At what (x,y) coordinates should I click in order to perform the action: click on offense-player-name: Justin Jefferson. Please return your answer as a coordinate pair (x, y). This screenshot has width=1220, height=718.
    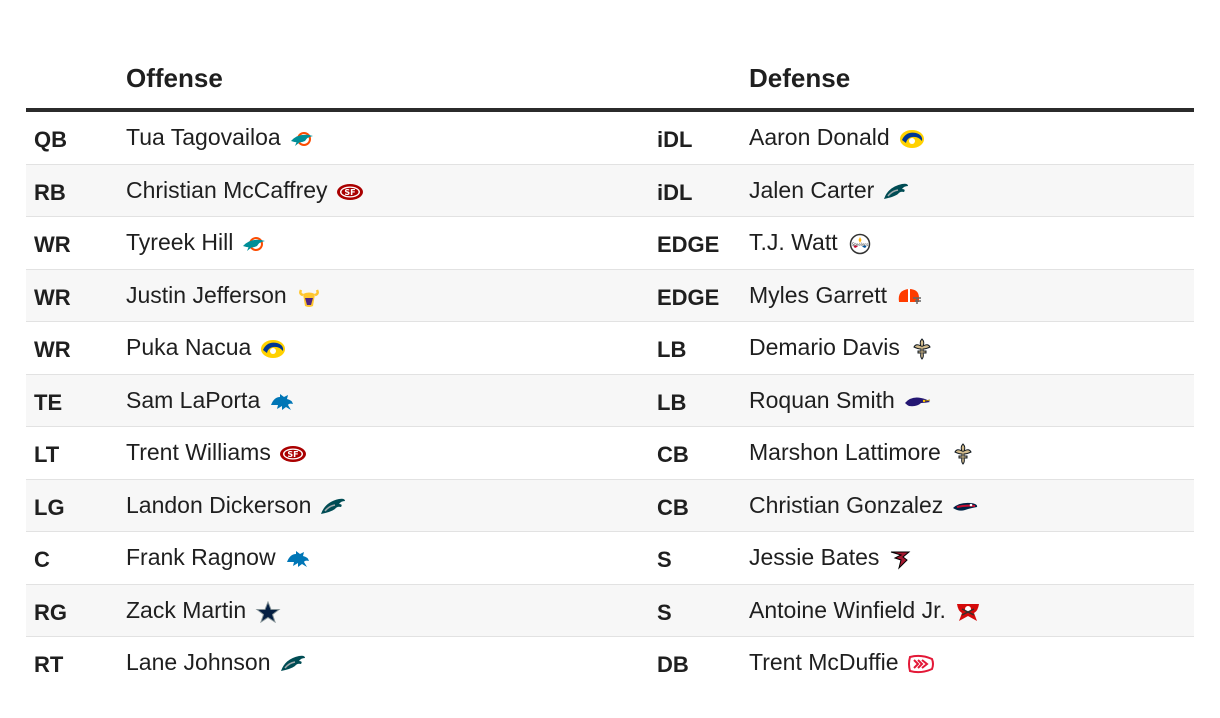
    Looking at the image, I should click on (206, 294).